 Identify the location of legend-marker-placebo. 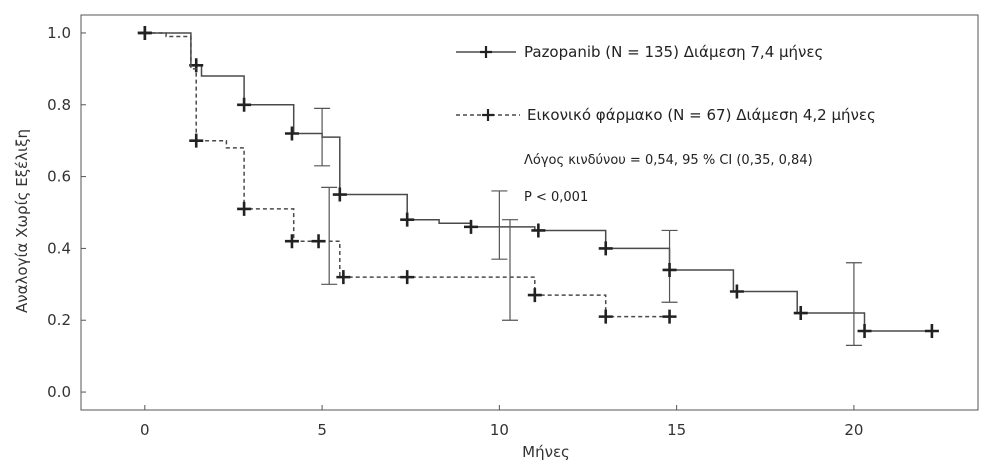
(488, 115).